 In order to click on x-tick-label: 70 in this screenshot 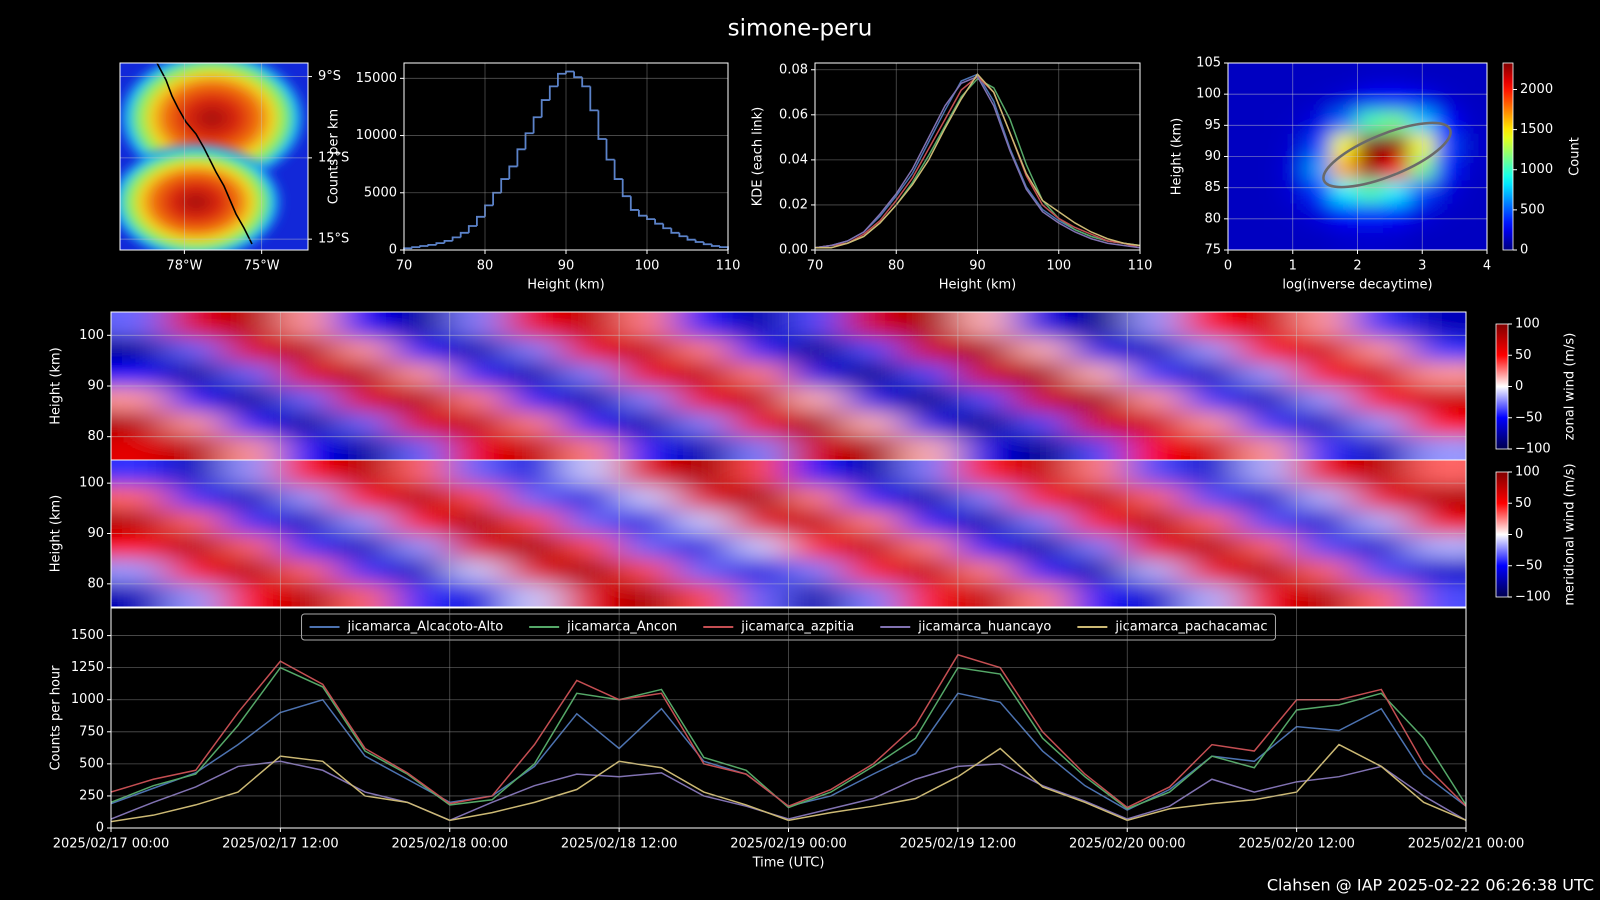, I will do `click(815, 266)`.